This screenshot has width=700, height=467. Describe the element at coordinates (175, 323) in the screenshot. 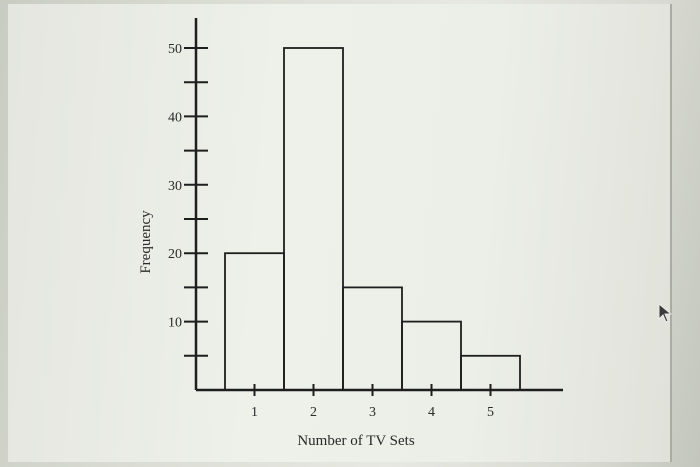

I see `y-tick-label: 10` at that location.